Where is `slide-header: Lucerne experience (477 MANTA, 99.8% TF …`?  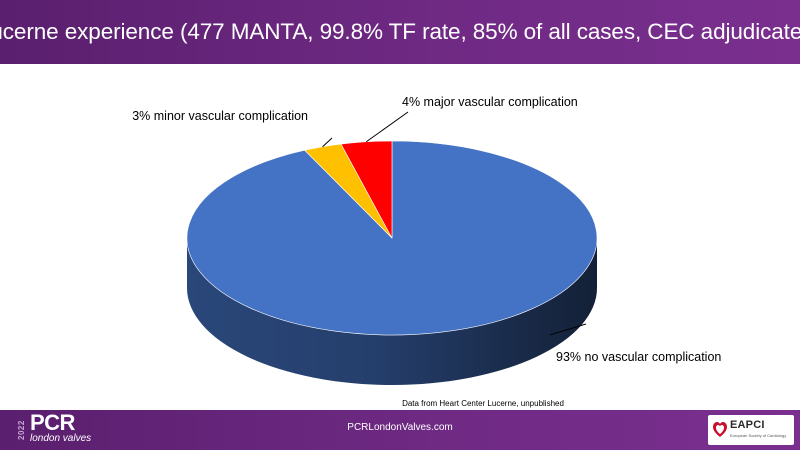 slide-header: Lucerne experience (477 MANTA, 99.8% TF … is located at coordinates (400, 32).